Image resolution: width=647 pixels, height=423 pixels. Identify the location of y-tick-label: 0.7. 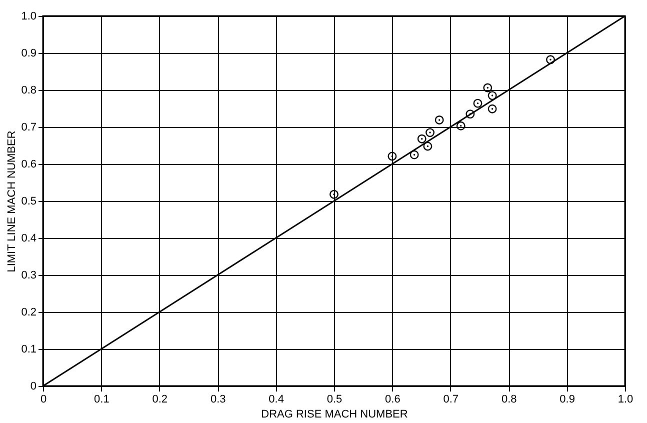
(28, 128).